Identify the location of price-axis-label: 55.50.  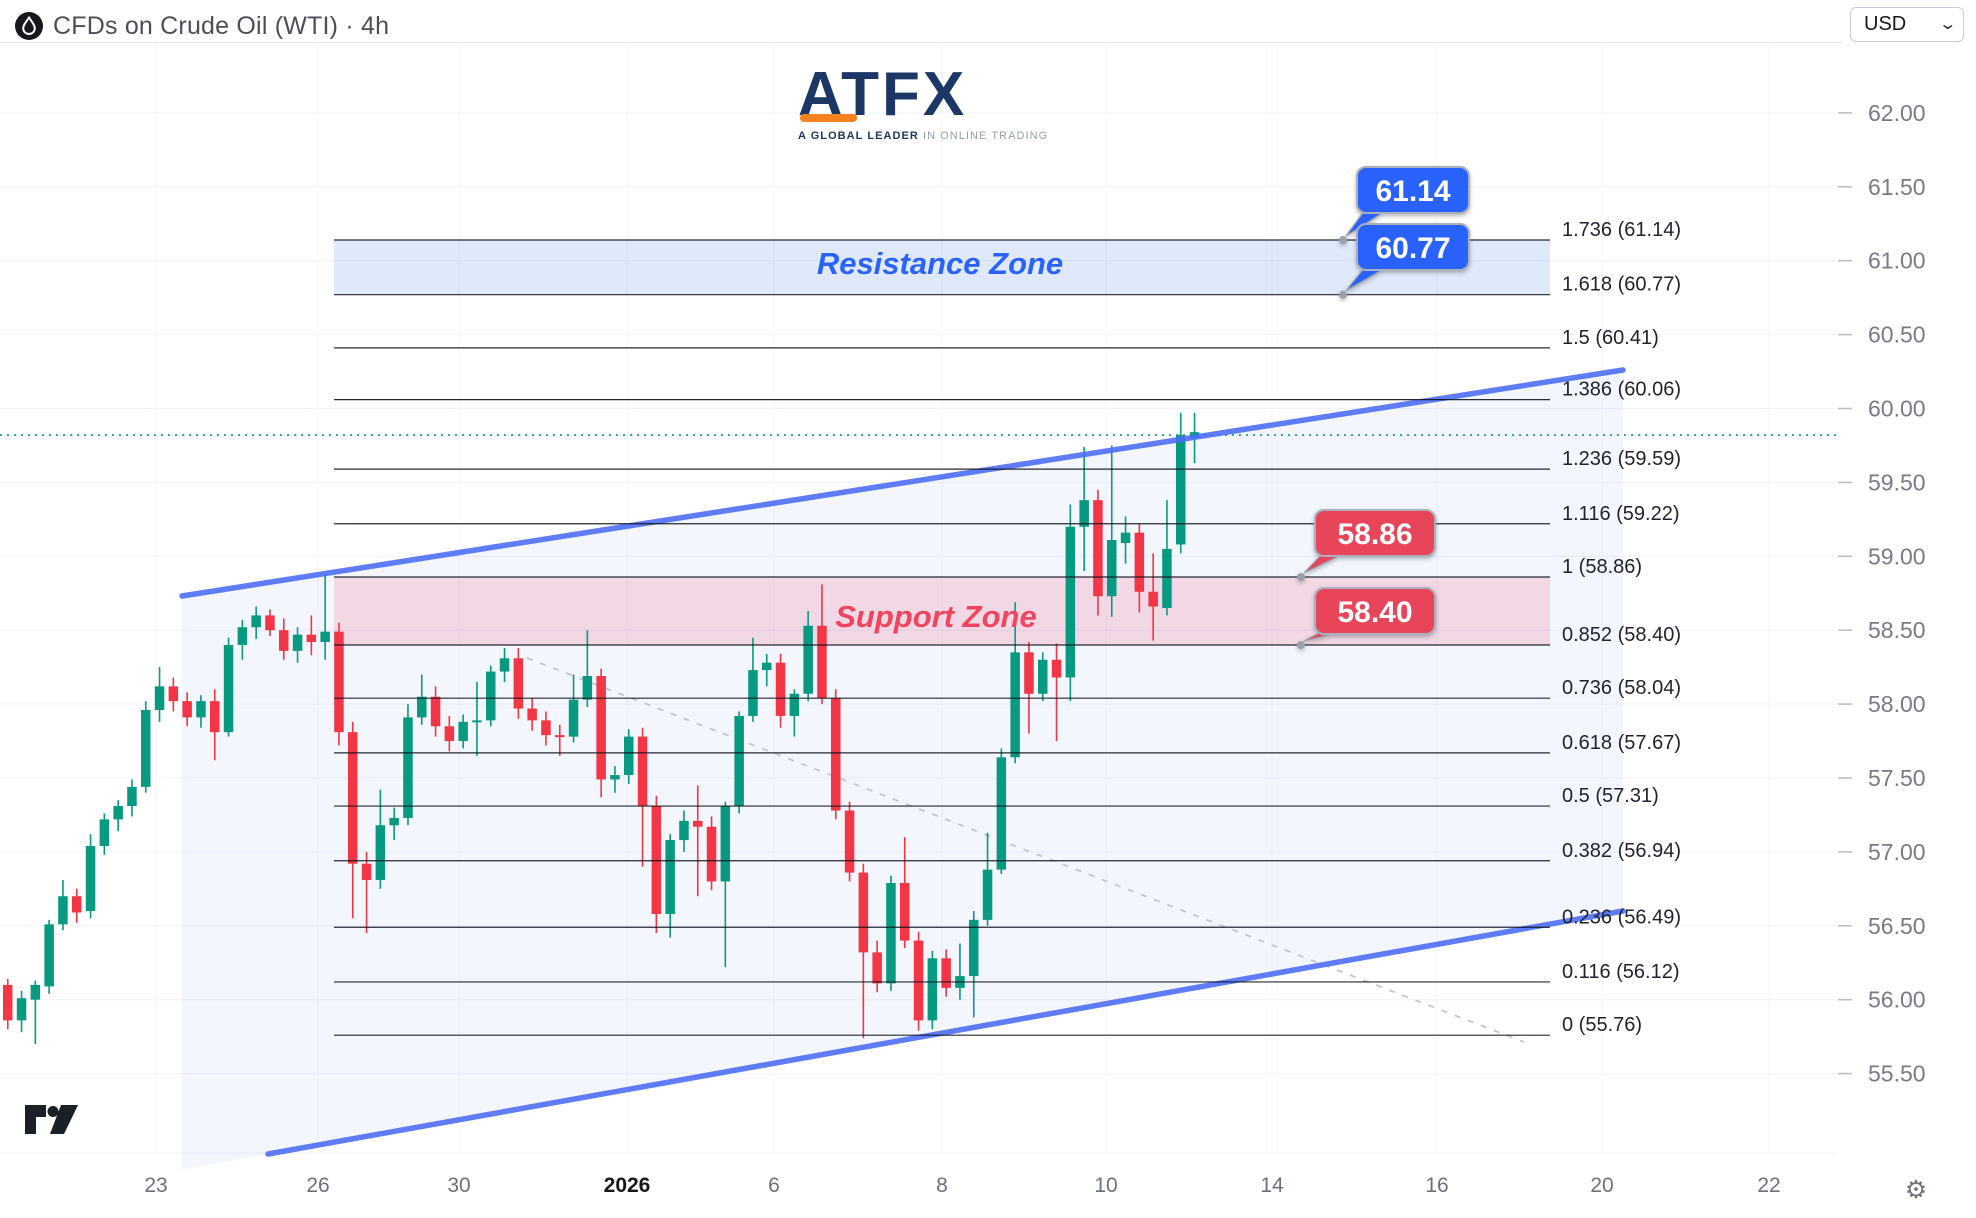
(1897, 1074).